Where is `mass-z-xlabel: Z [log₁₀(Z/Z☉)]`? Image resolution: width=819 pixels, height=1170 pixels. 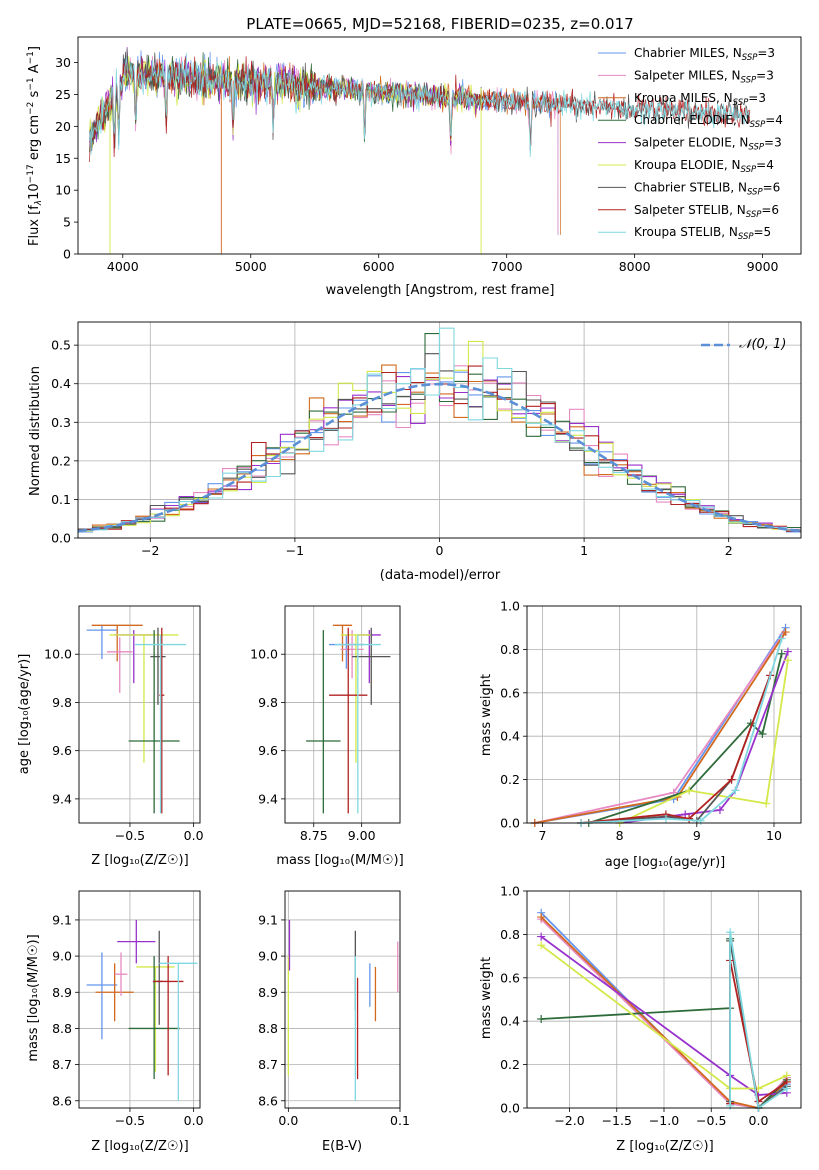 mass-z-xlabel: Z [log₁₀(Z/Z☉)] is located at coordinates (139, 1146).